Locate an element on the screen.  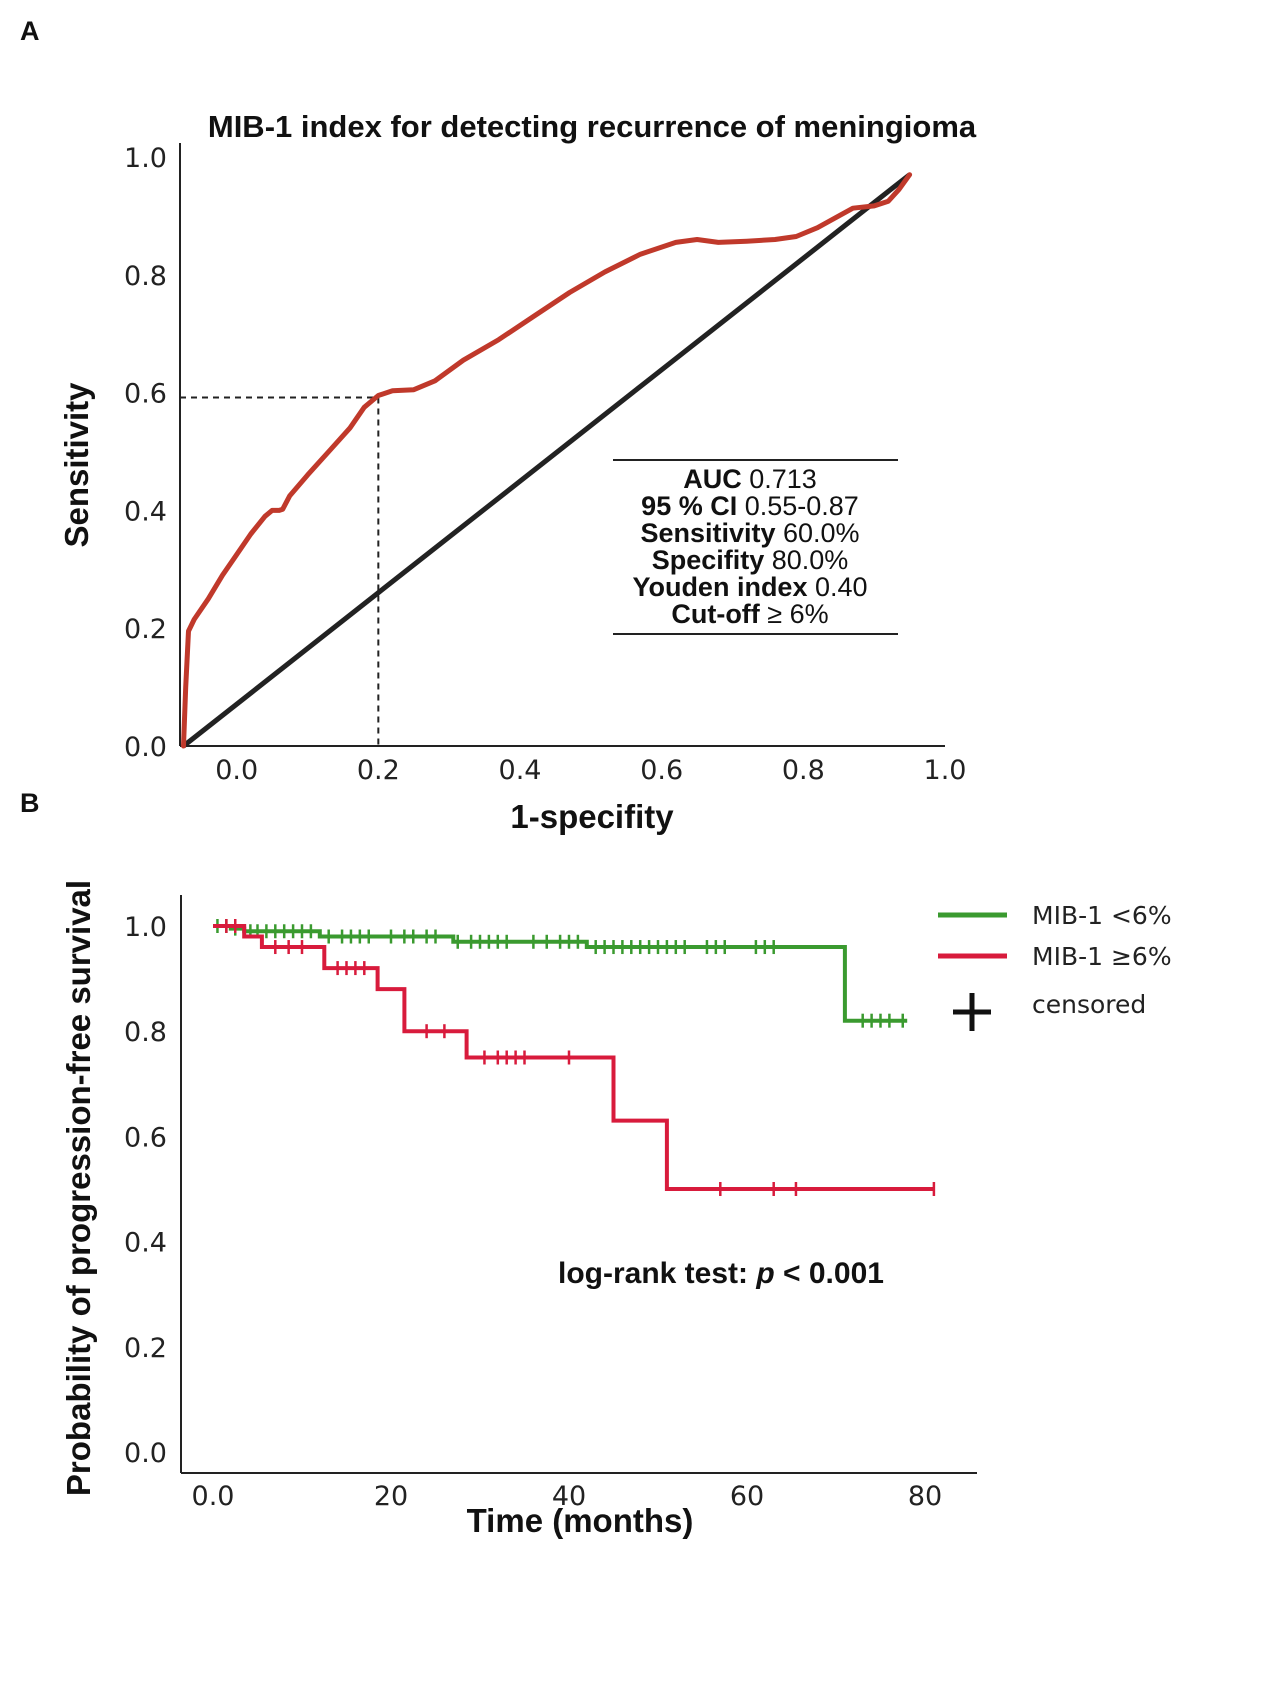
x-tick-label: 60 is located at coordinates (747, 1496).